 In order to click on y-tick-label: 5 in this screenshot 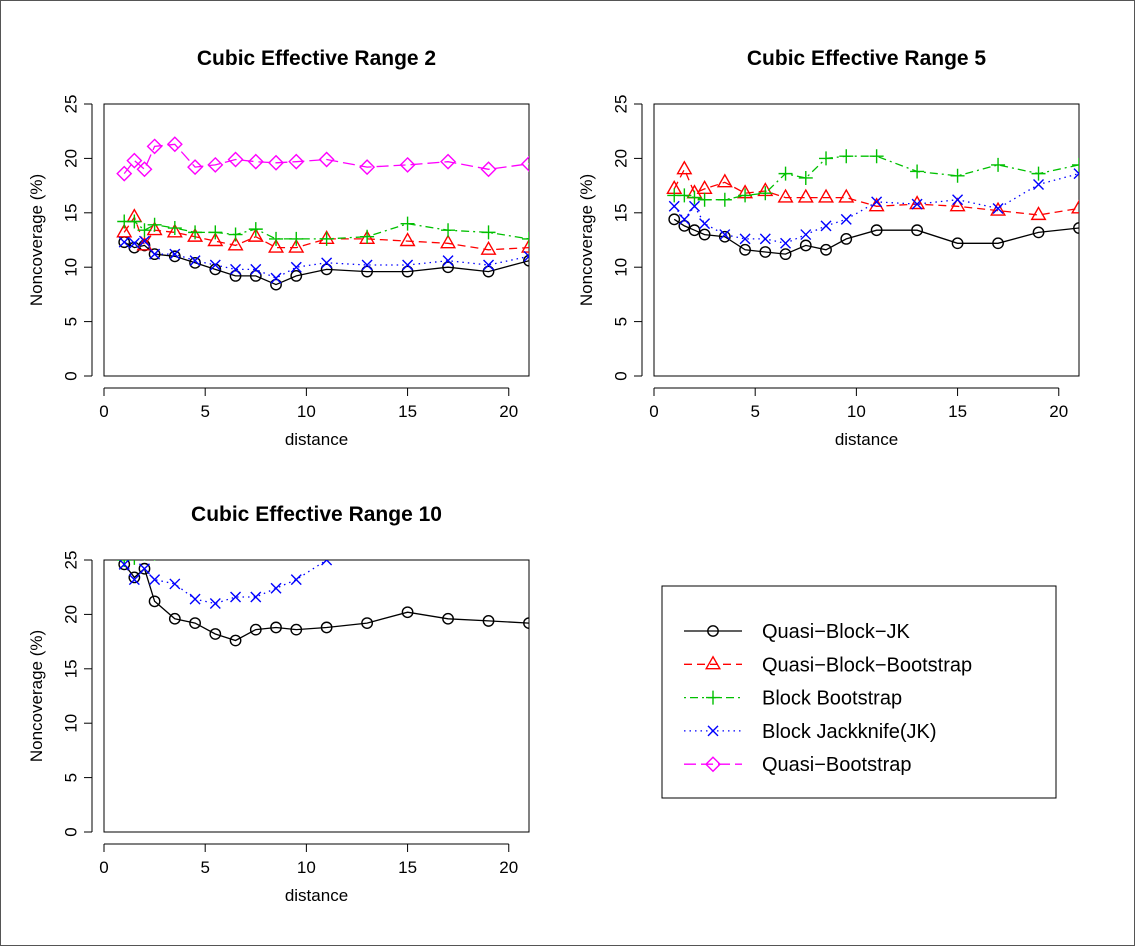, I will do `click(620, 321)`.